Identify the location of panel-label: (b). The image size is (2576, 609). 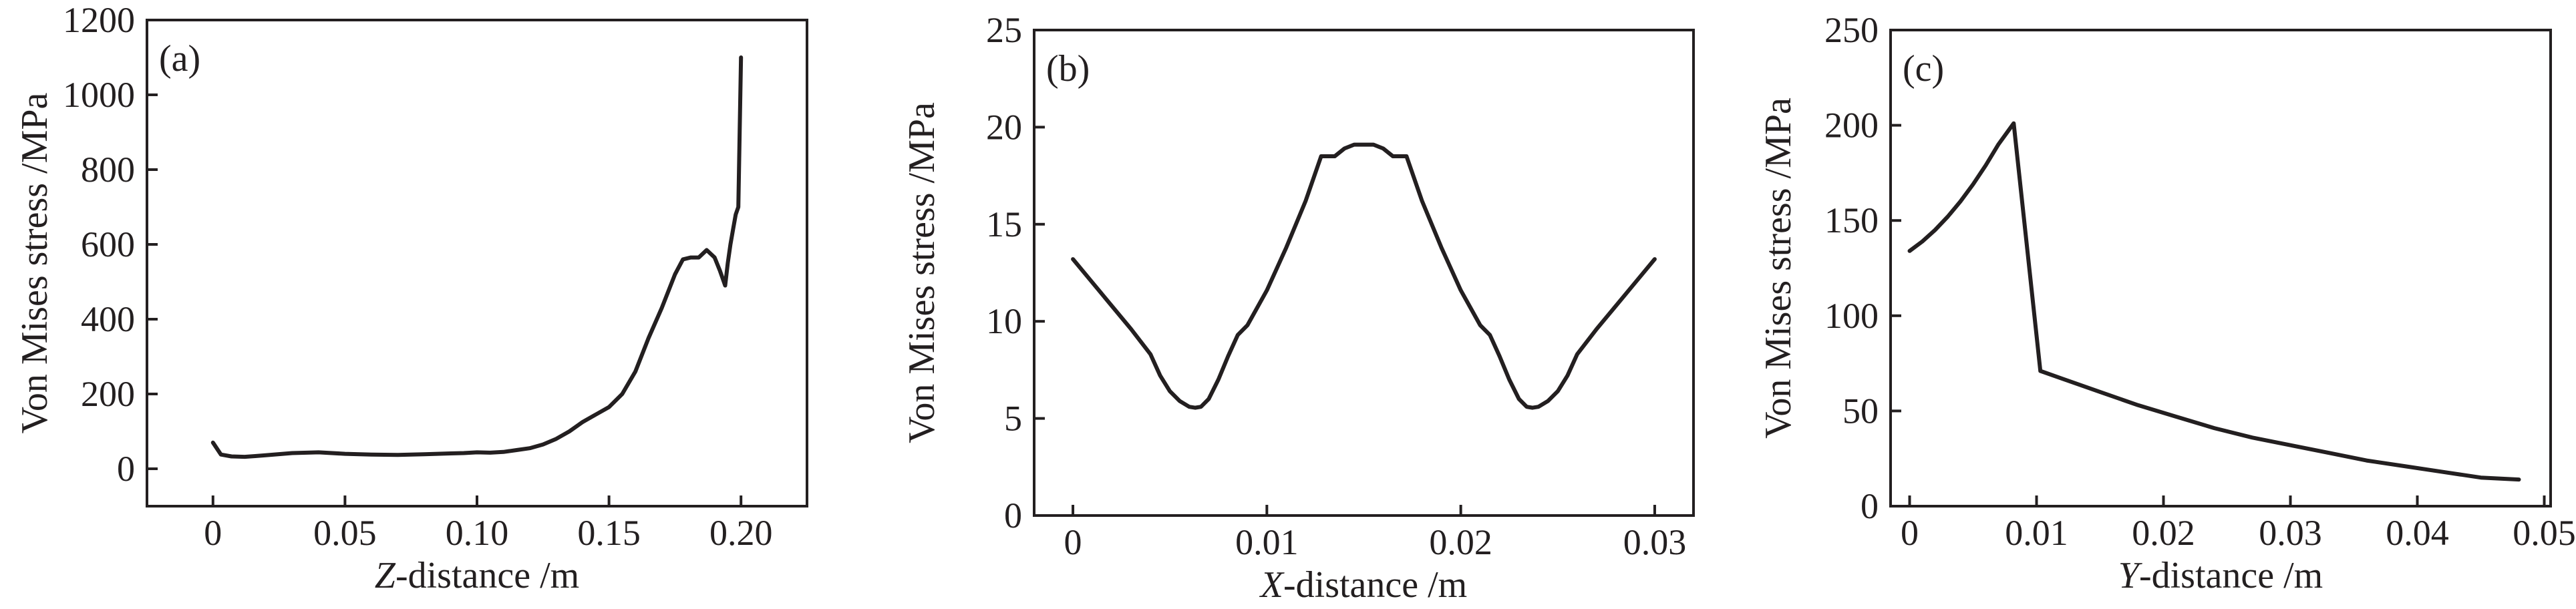
(1068, 68).